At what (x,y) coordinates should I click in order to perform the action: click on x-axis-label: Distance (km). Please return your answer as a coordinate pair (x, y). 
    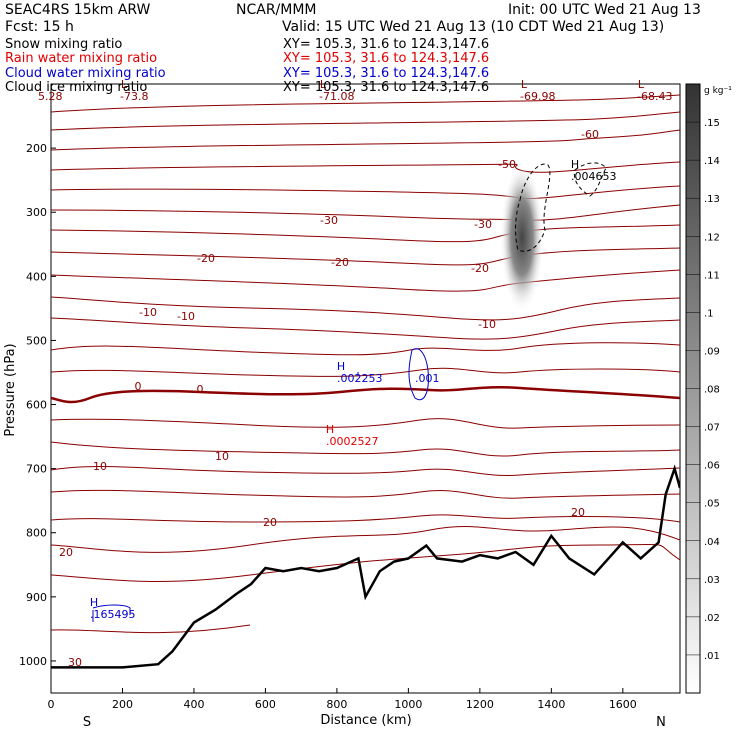
    Looking at the image, I should click on (365, 720).